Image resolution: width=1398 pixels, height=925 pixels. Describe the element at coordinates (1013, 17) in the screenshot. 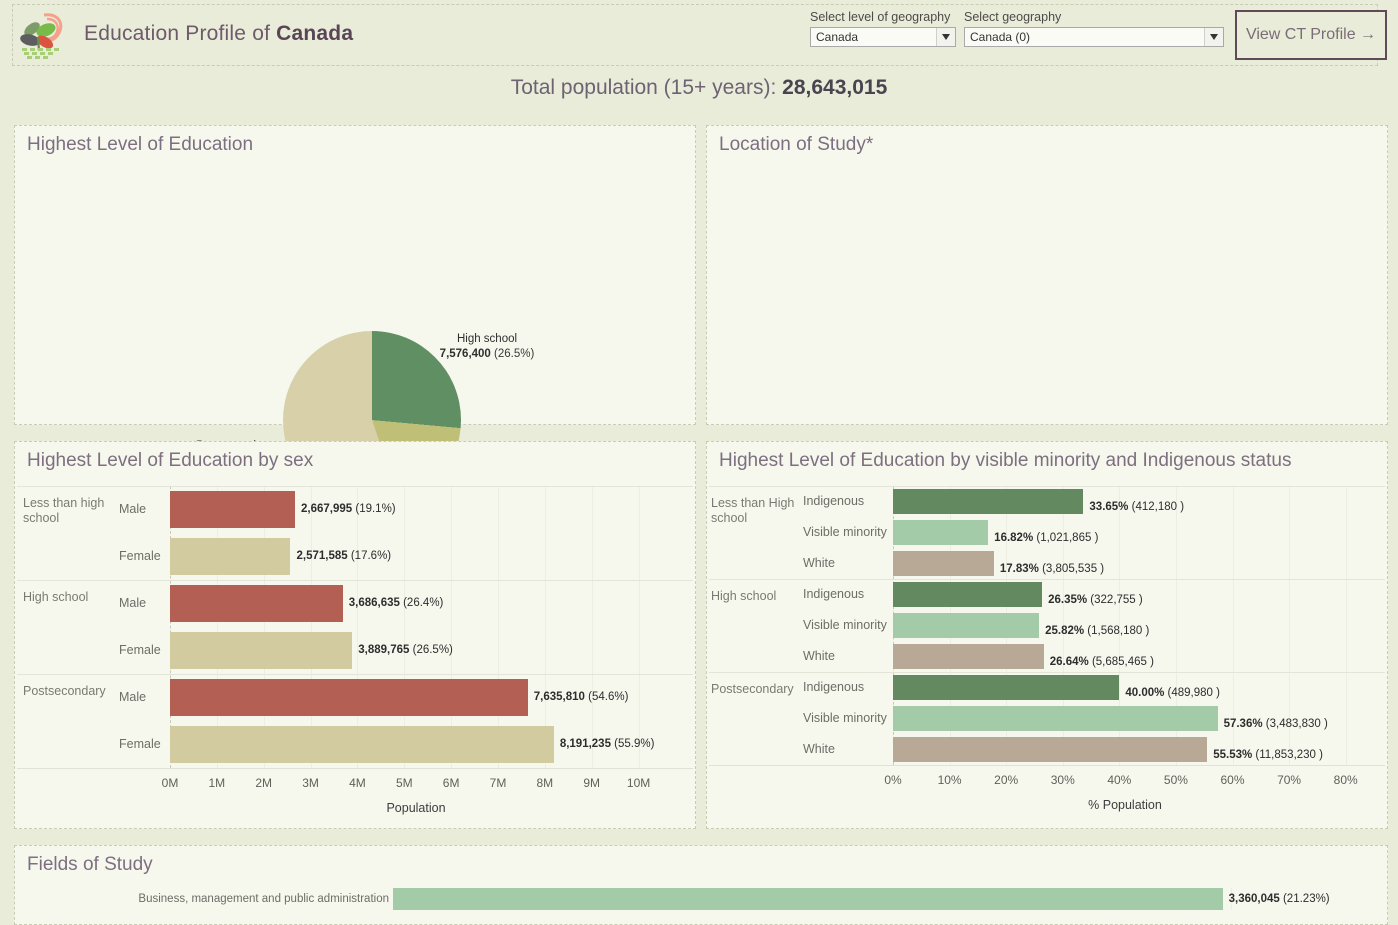

I see `geography-name-label: Select geography` at that location.